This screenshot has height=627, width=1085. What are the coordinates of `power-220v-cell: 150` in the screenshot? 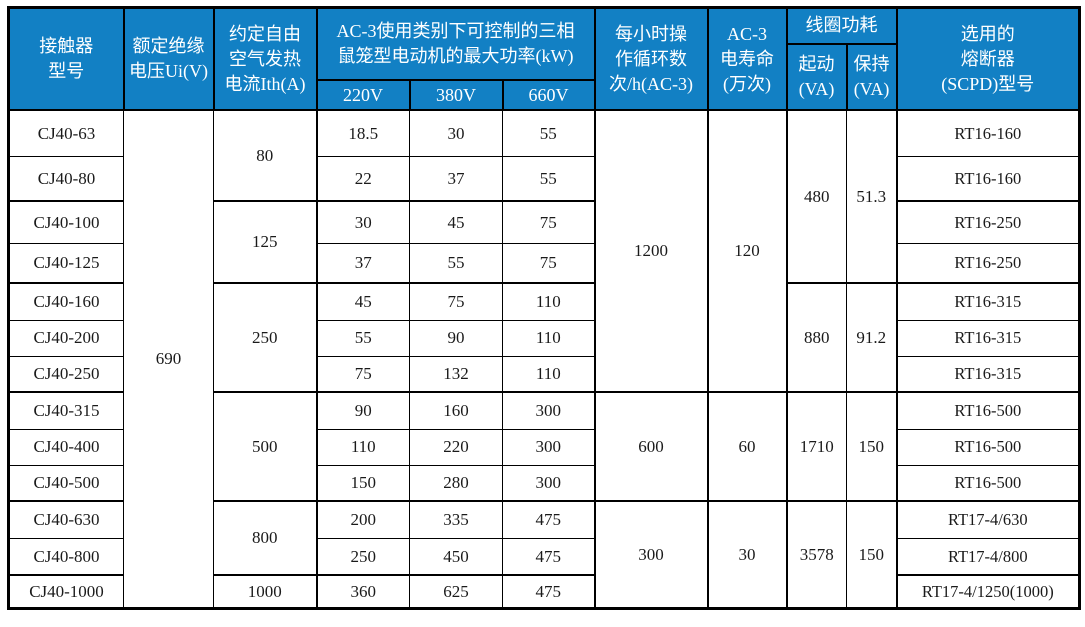 It's located at (362, 483).